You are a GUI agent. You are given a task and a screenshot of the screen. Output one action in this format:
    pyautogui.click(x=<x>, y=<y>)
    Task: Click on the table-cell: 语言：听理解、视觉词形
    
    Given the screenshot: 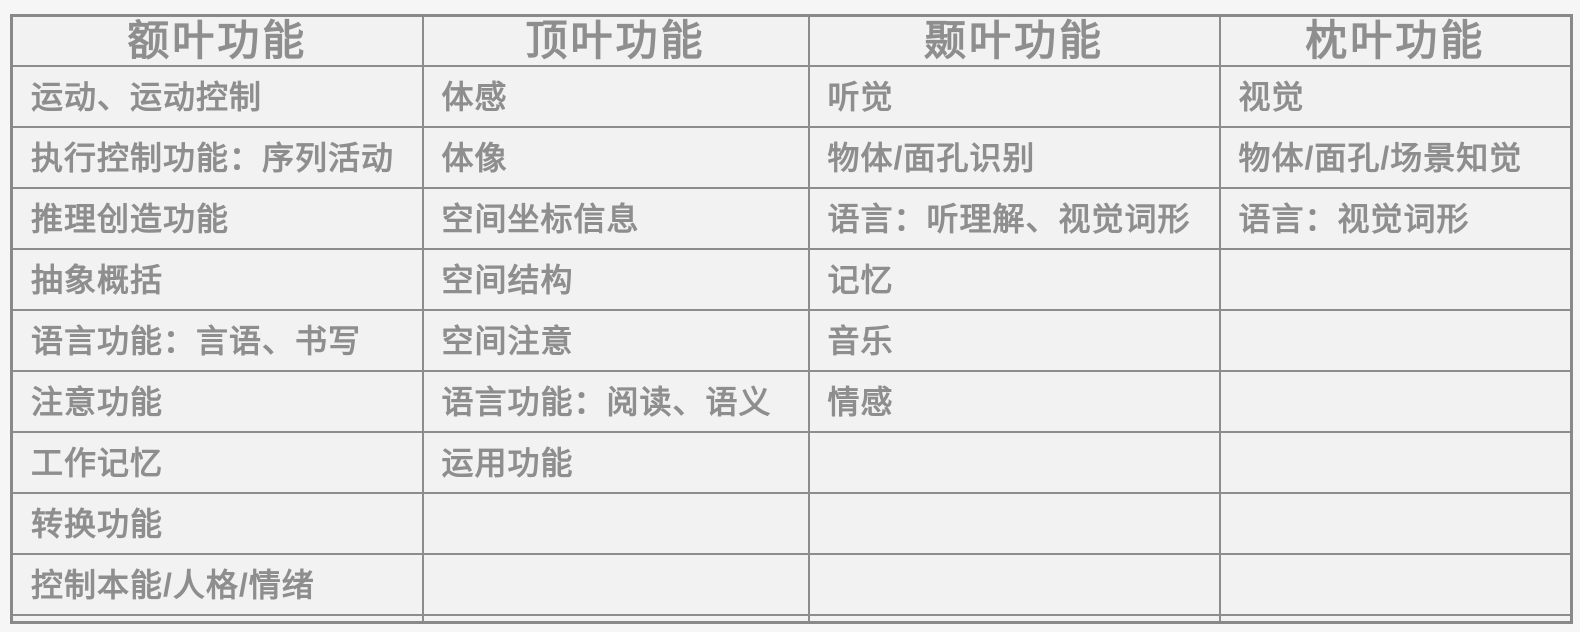 What is the action you would take?
    pyautogui.click(x=1014, y=218)
    